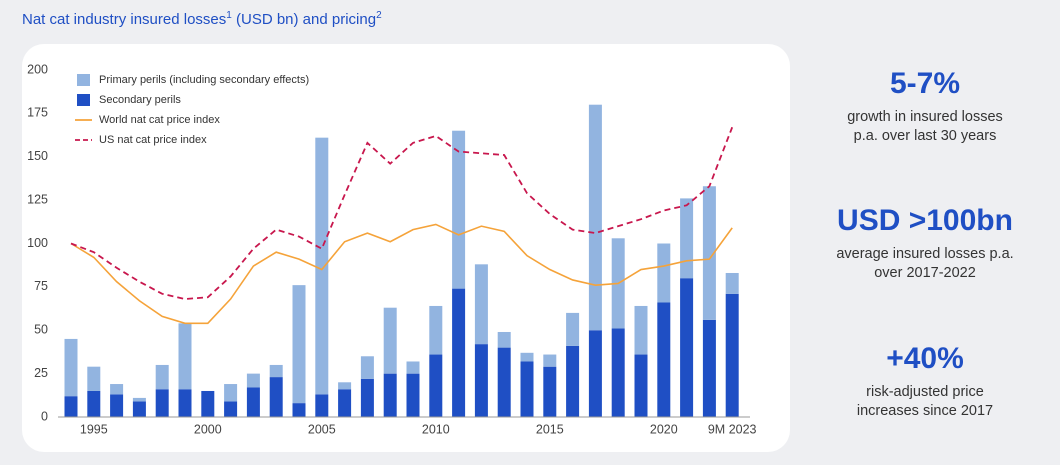  Describe the element at coordinates (664, 429) in the screenshot. I see `x-tick-label: 2020` at that location.